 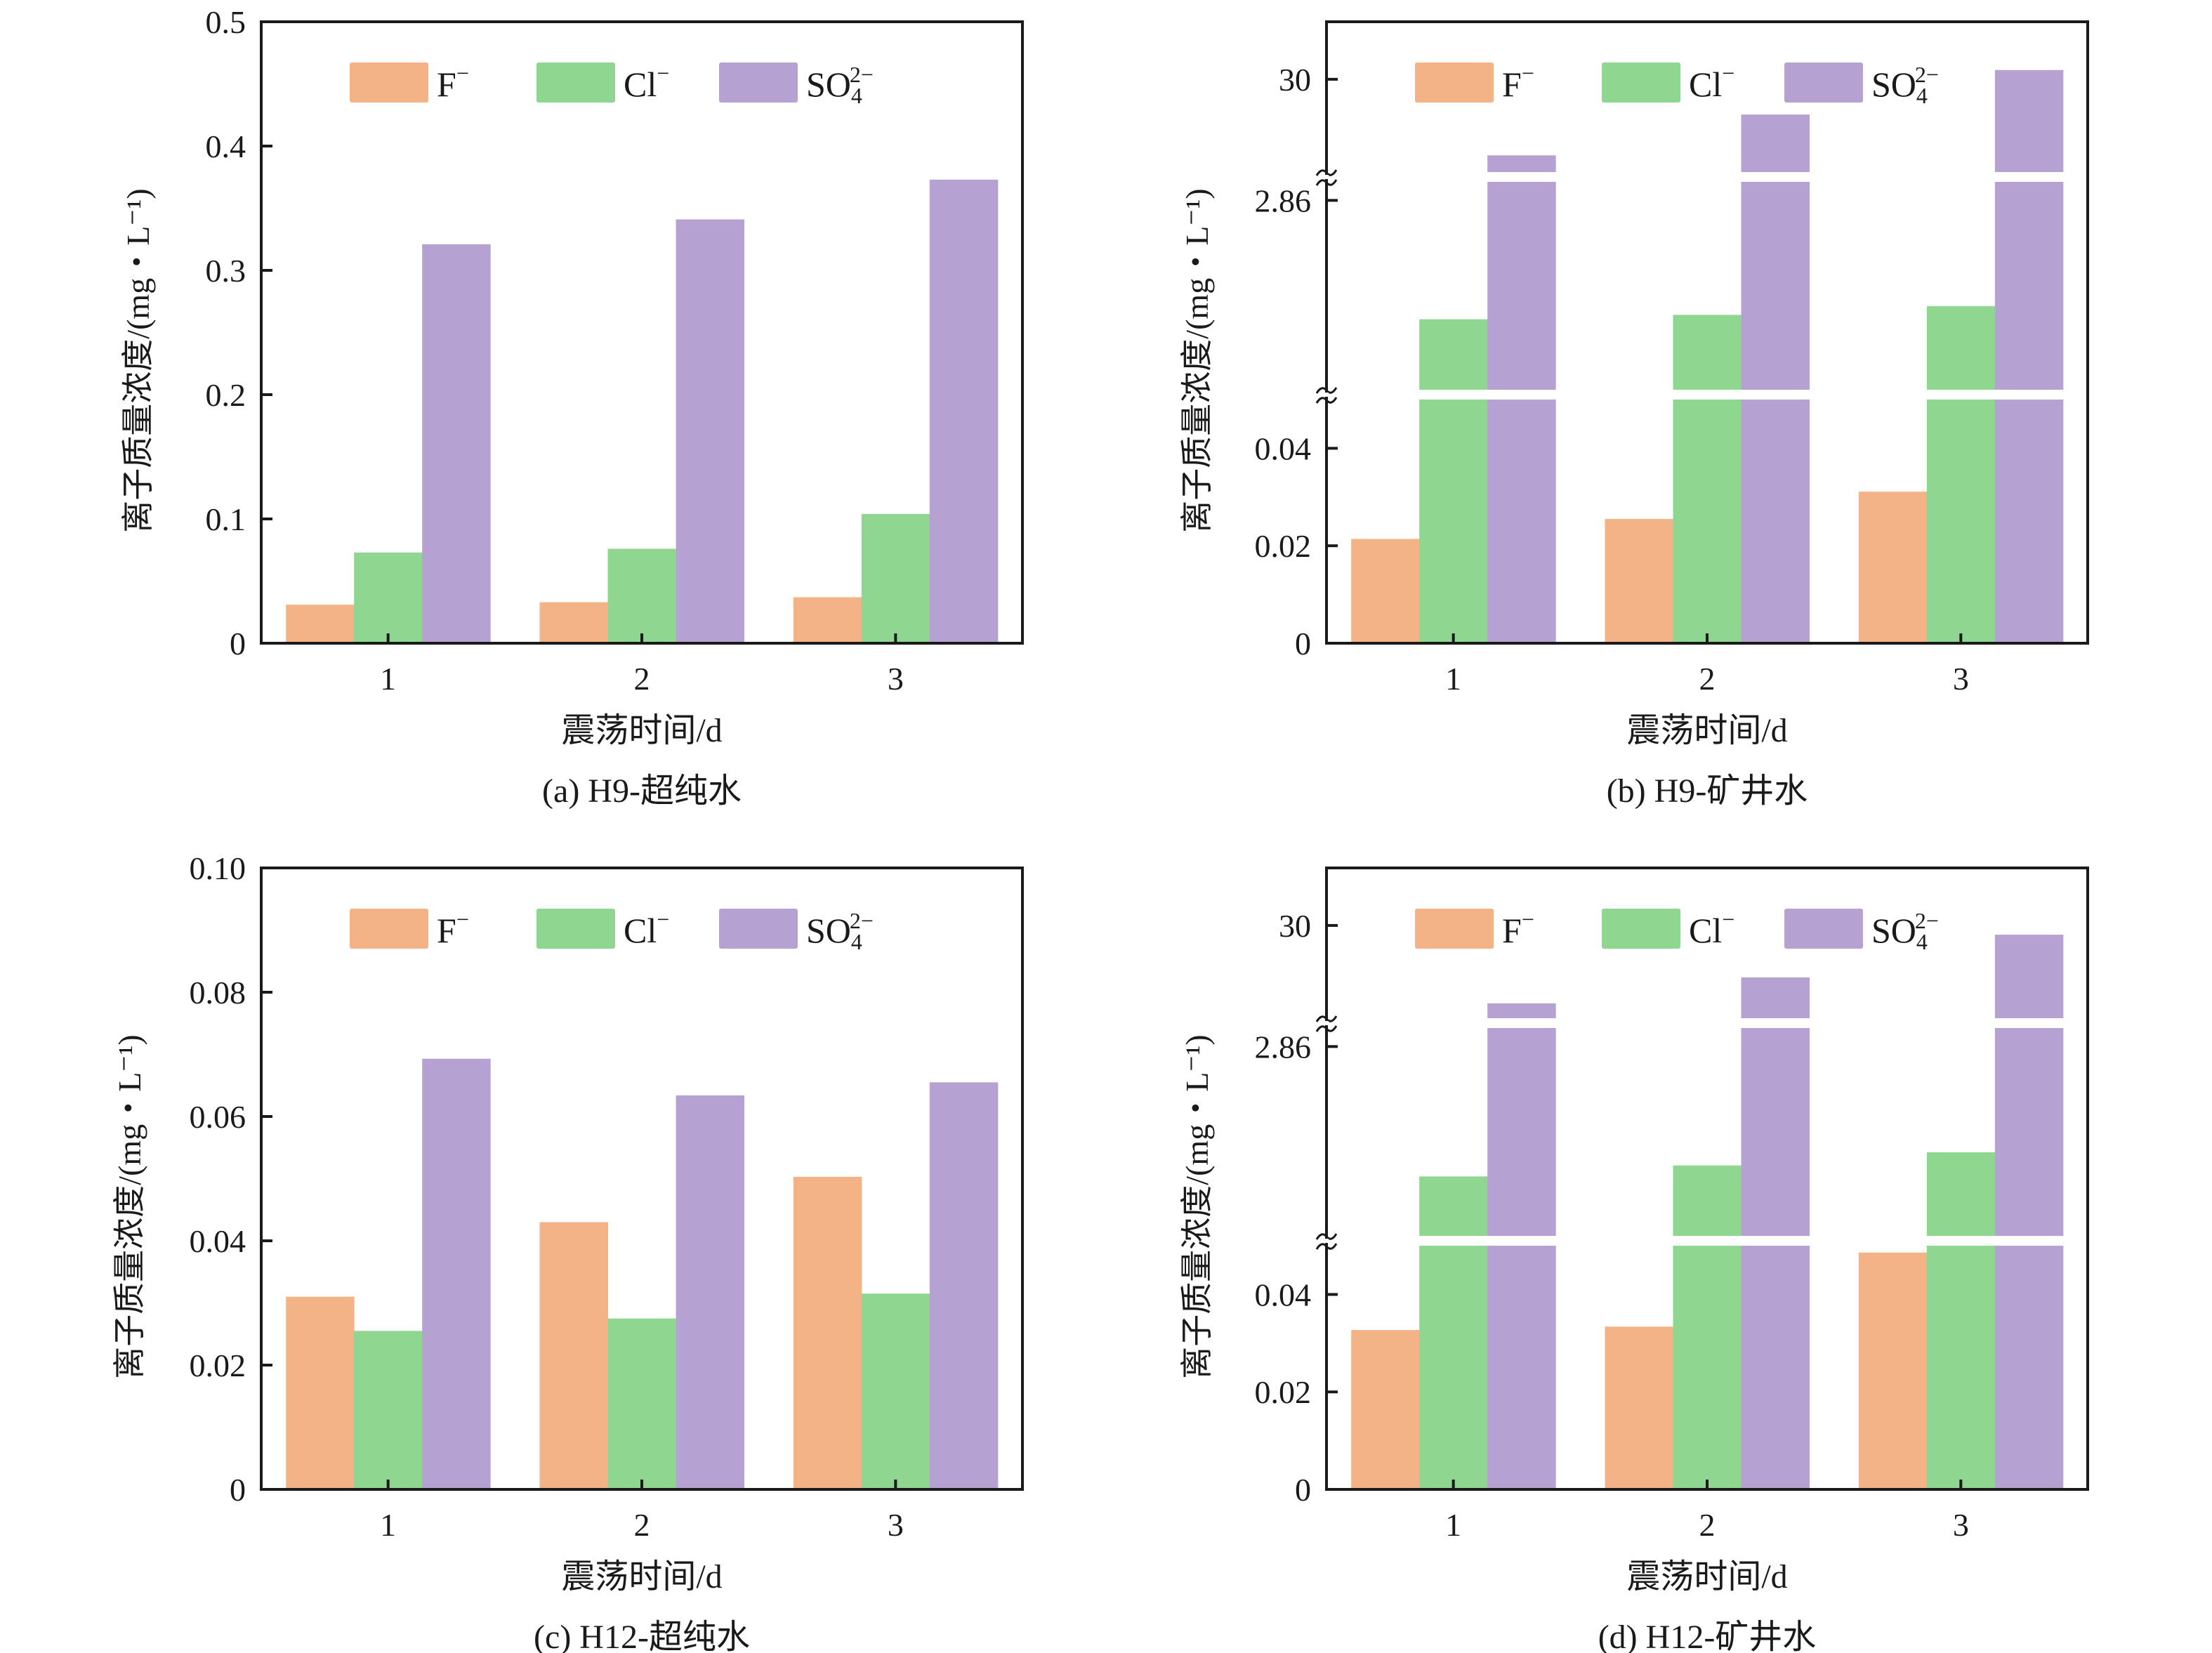 What do you see at coordinates (2029, 976) in the screenshot?
I see `bar-d-SO4-3-part2` at bounding box center [2029, 976].